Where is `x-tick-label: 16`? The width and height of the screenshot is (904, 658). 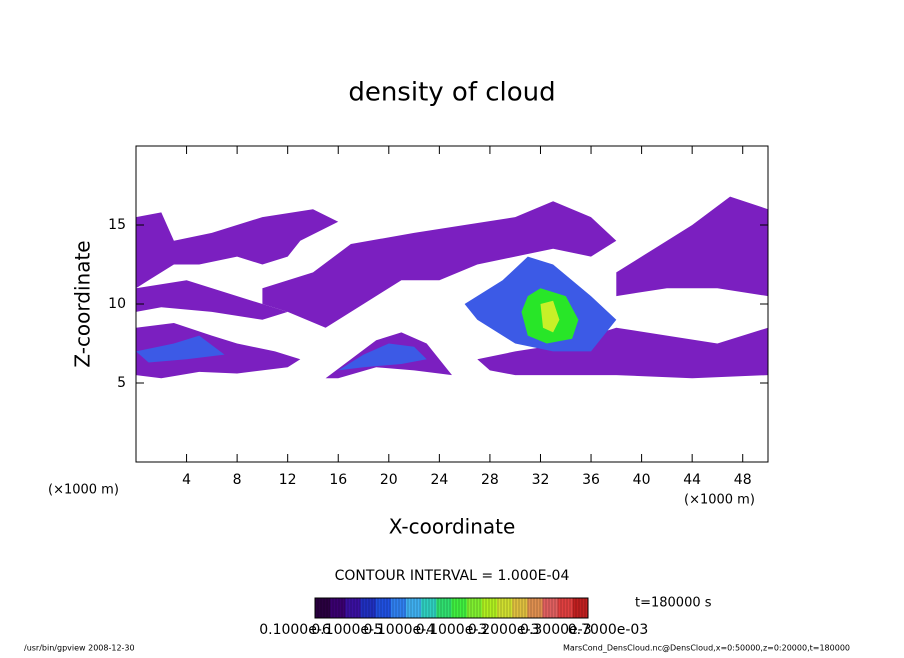 x-tick-label: 16 is located at coordinates (338, 480).